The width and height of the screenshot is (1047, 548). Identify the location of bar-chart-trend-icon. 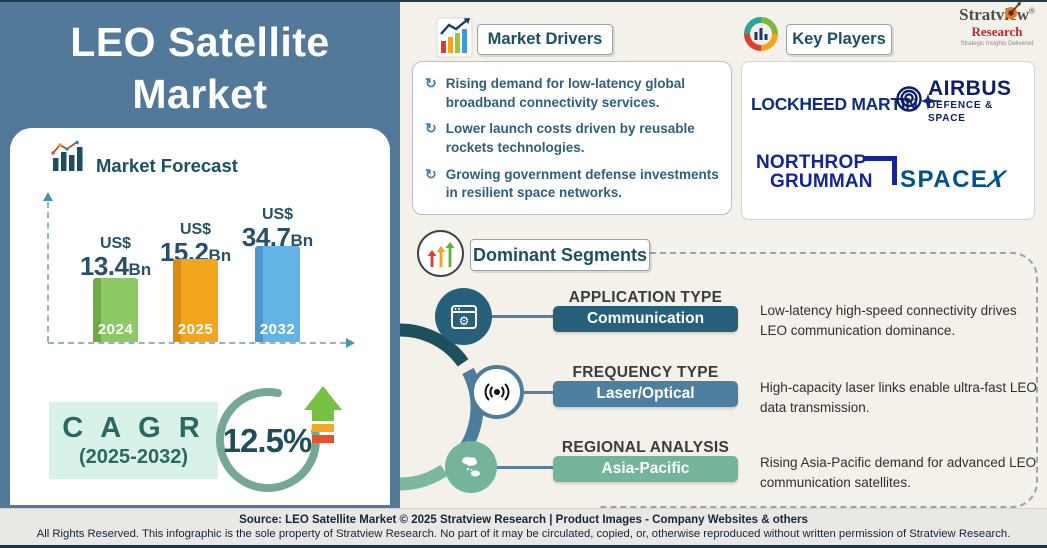
(68, 159).